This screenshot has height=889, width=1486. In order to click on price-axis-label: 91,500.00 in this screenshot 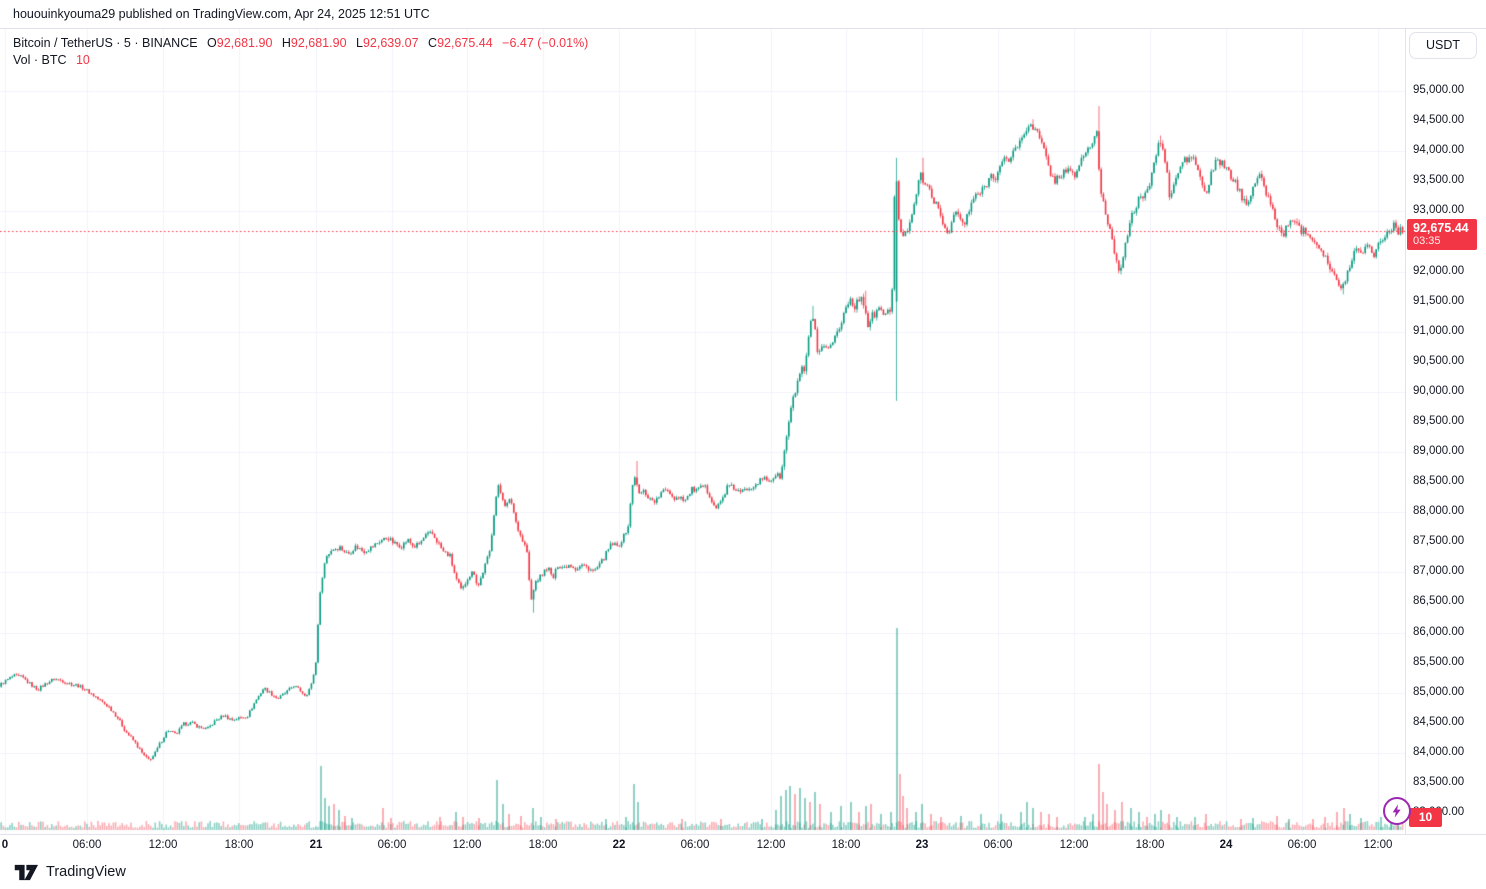, I will do `click(1439, 300)`.